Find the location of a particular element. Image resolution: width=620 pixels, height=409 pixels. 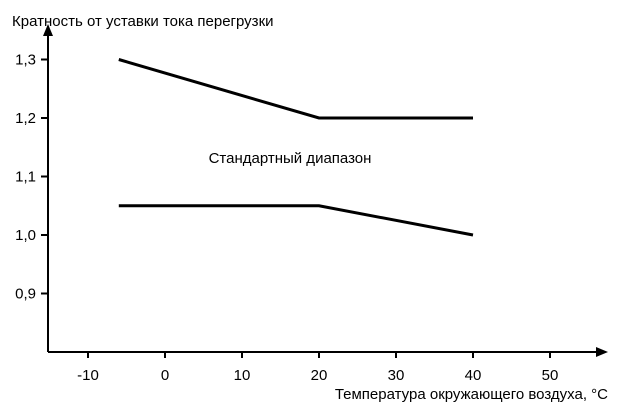

x-tick-label: -10 is located at coordinates (88, 375).